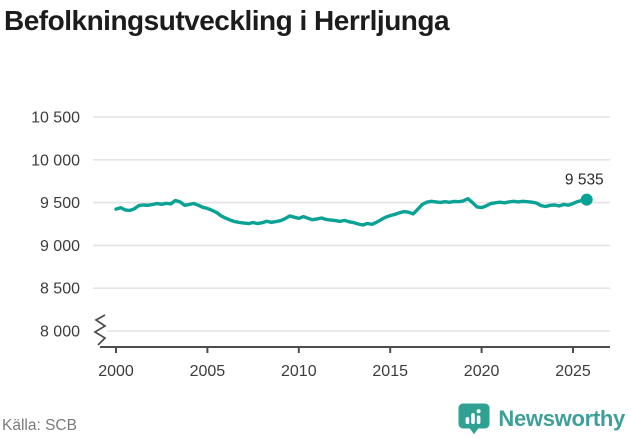 The height and width of the screenshot is (439, 631). I want to click on svg-text: 9 000, so click(60, 246).